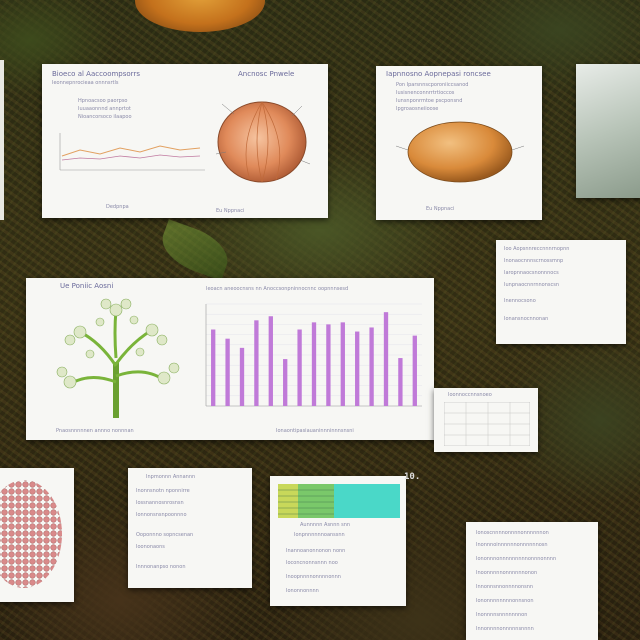  What do you see at coordinates (312, 563) in the screenshot?
I see `note-line: Ioconcnonnsnnn noo` at bounding box center [312, 563].